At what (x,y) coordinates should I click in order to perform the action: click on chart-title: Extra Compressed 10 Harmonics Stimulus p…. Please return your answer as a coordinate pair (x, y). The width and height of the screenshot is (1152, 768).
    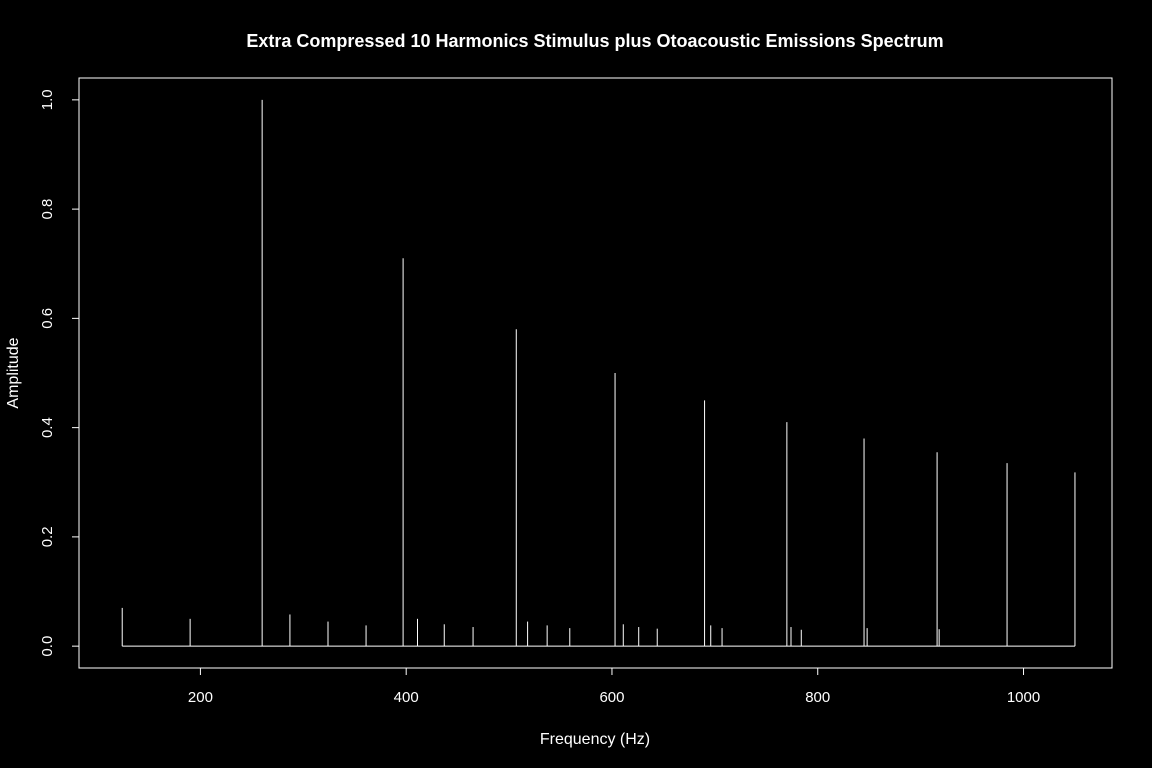
    Looking at the image, I should click on (594, 41).